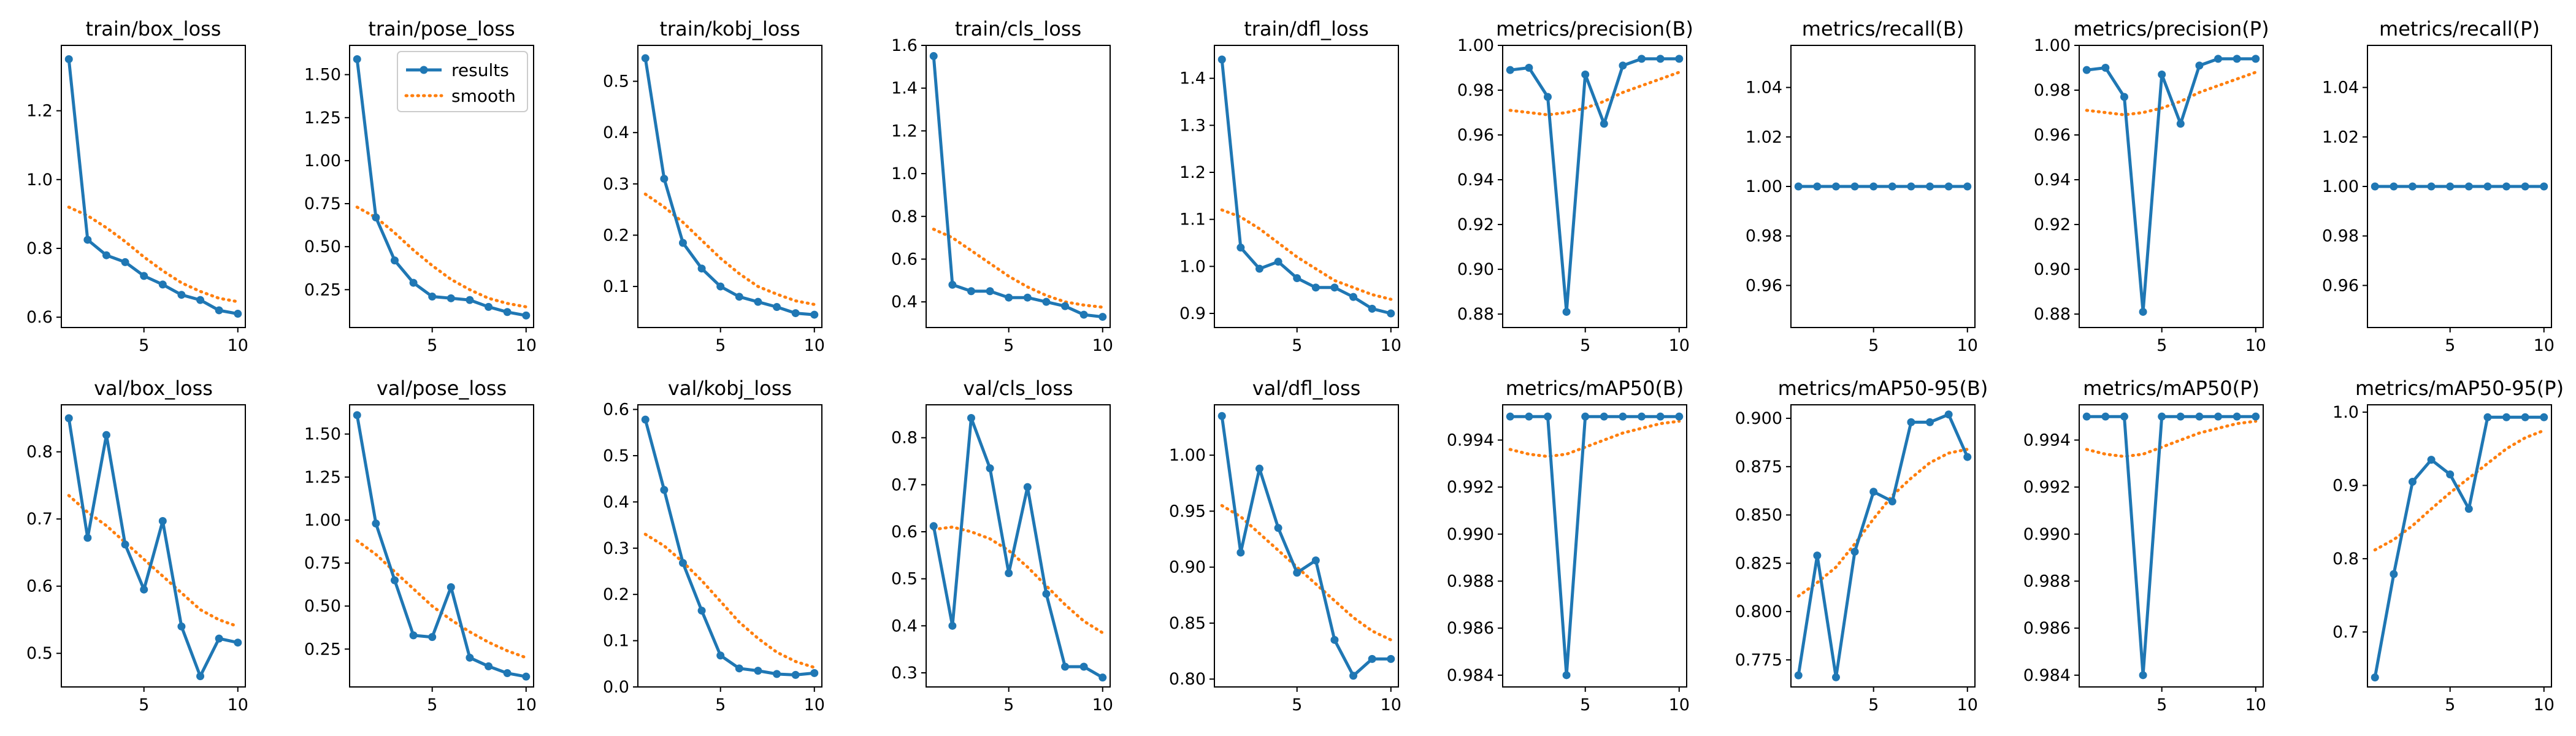 This screenshot has height=736, width=2576. Describe the element at coordinates (480, 70) in the screenshot. I see `legend-label-results: results` at that location.